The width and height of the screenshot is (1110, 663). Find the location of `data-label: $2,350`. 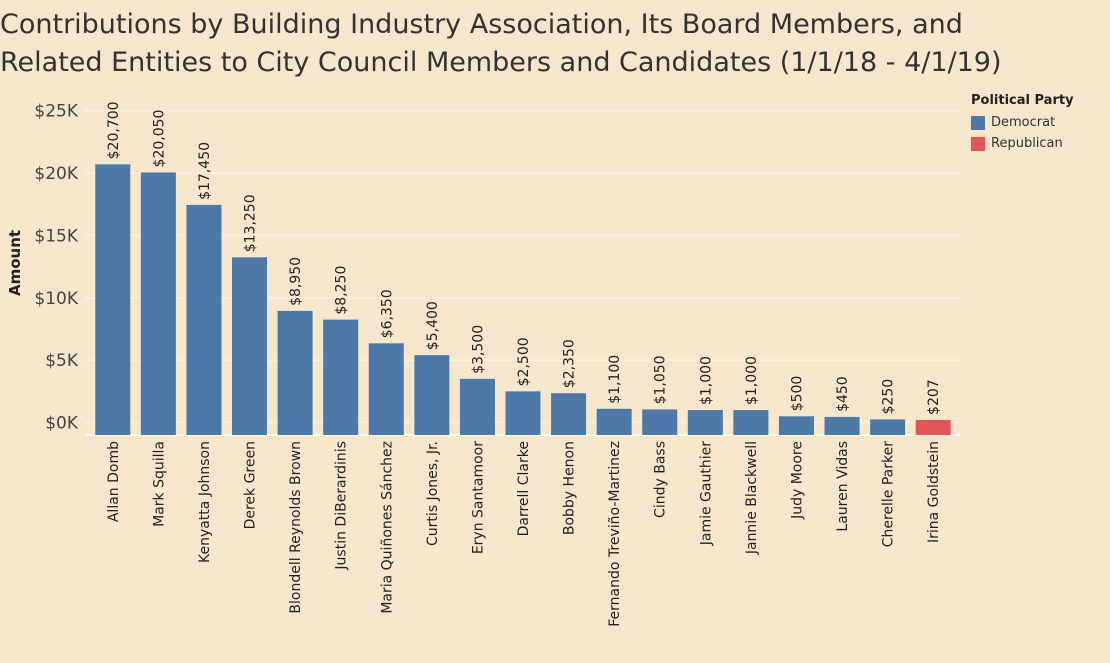

data-label: $2,350 is located at coordinates (570, 363).